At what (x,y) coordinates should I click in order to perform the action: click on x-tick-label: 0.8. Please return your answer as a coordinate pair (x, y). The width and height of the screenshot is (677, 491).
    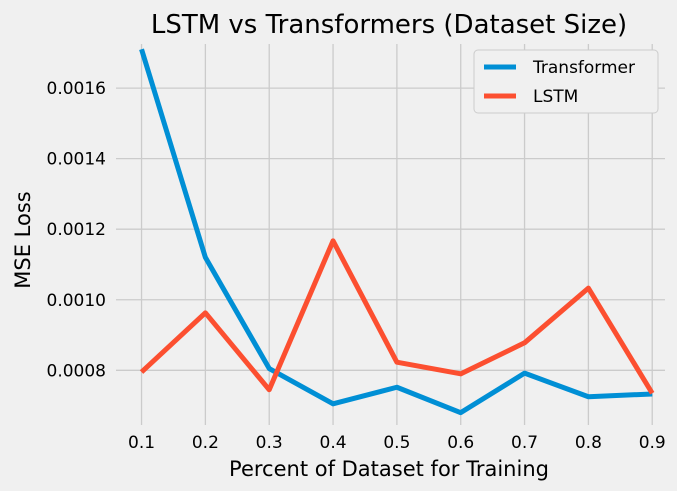
    Looking at the image, I should click on (588, 443).